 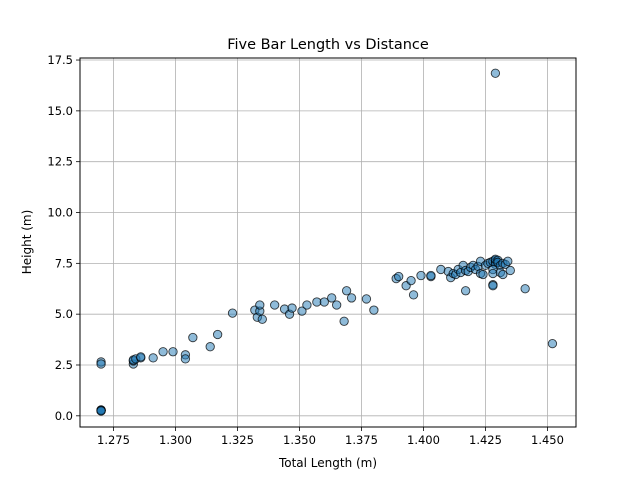 I want to click on y-tick-label: 0.0, so click(x=64, y=416).